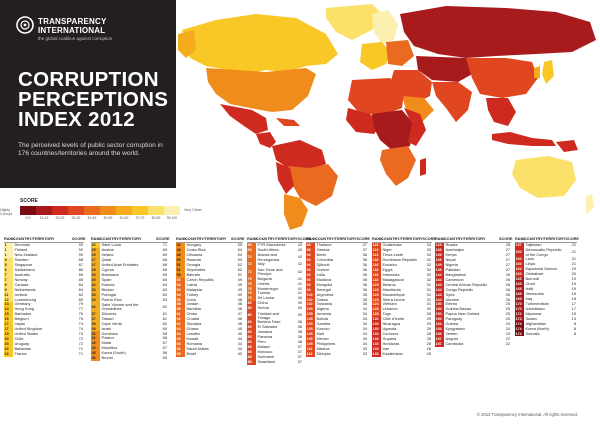 The image size is (600, 424). I want to click on country-cell: Zambia, so click(323, 250).